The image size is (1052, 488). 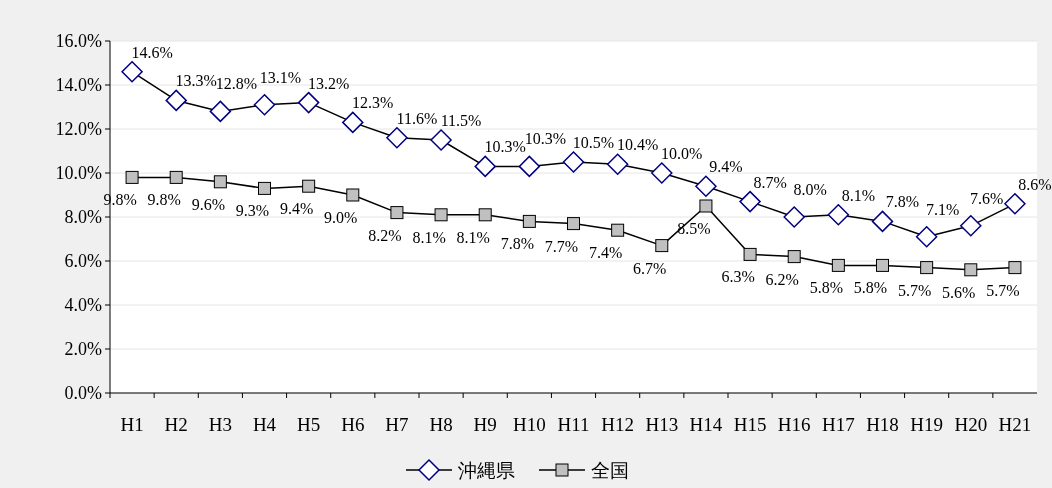 What do you see at coordinates (794, 424) in the screenshot?
I see `x-tick-label: H16` at bounding box center [794, 424].